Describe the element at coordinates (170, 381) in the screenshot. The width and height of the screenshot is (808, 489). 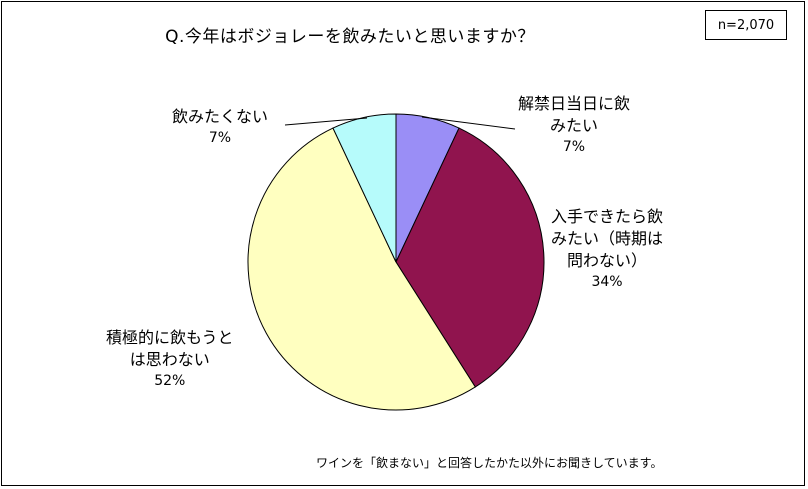
I see `label-slice-3-pct: 52%` at that location.